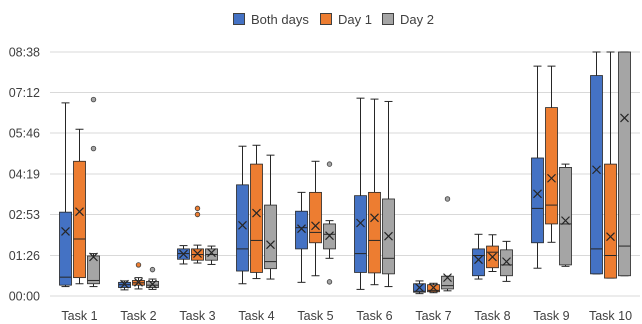  I want to click on legend-swatch-both-days, so click(239, 19).